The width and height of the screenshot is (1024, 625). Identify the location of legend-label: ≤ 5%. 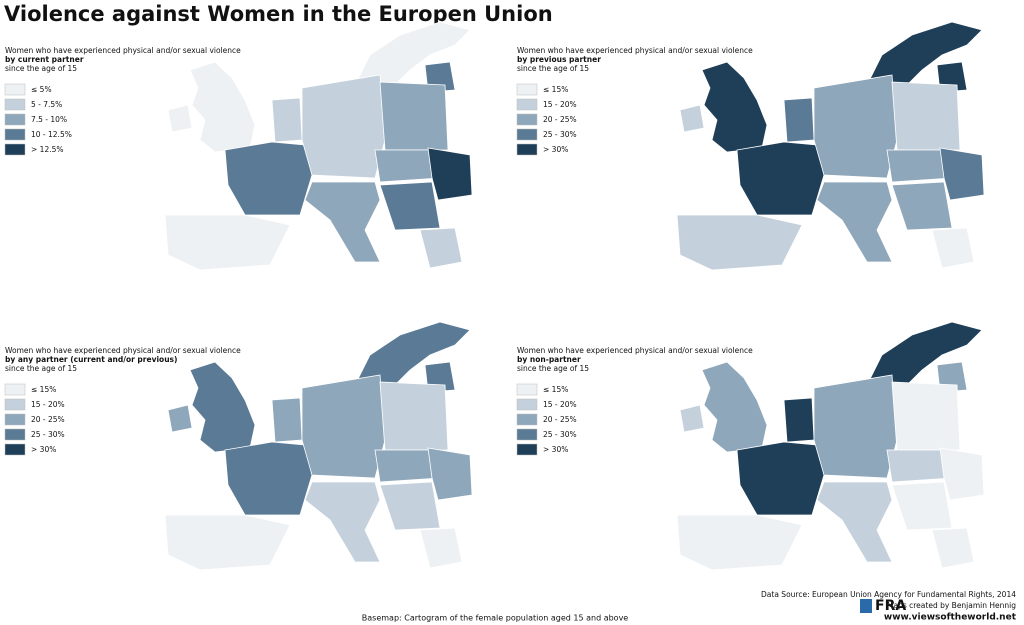
(41, 89).